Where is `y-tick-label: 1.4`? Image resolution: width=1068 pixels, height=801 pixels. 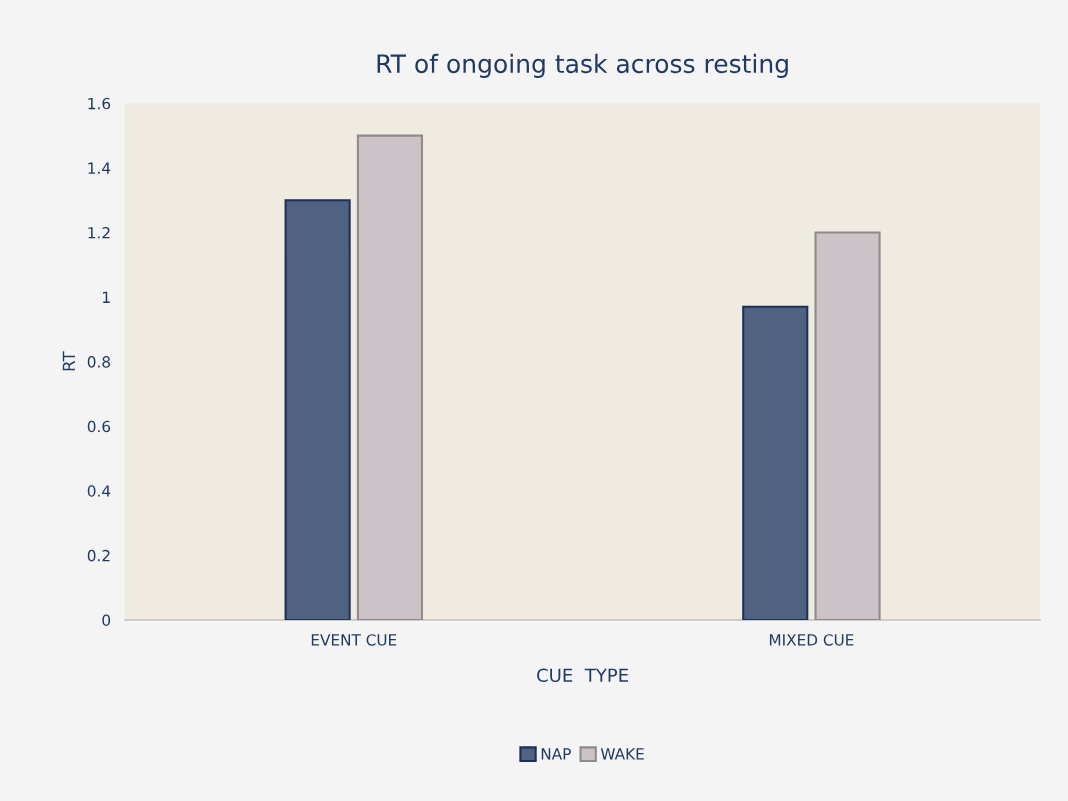
y-tick-label: 1.4 is located at coordinates (99, 168).